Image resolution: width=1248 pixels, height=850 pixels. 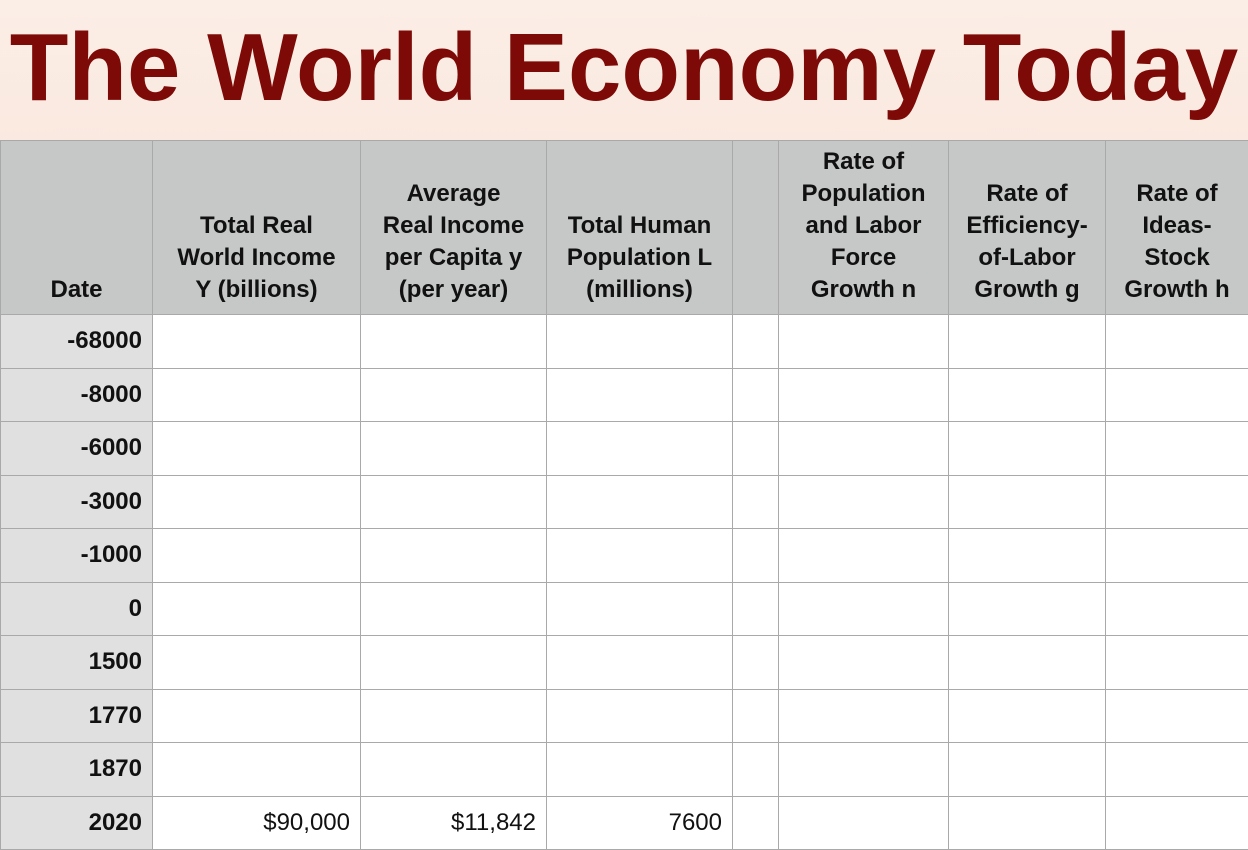 What do you see at coordinates (77, 228) in the screenshot?
I see `column-header: Date` at bounding box center [77, 228].